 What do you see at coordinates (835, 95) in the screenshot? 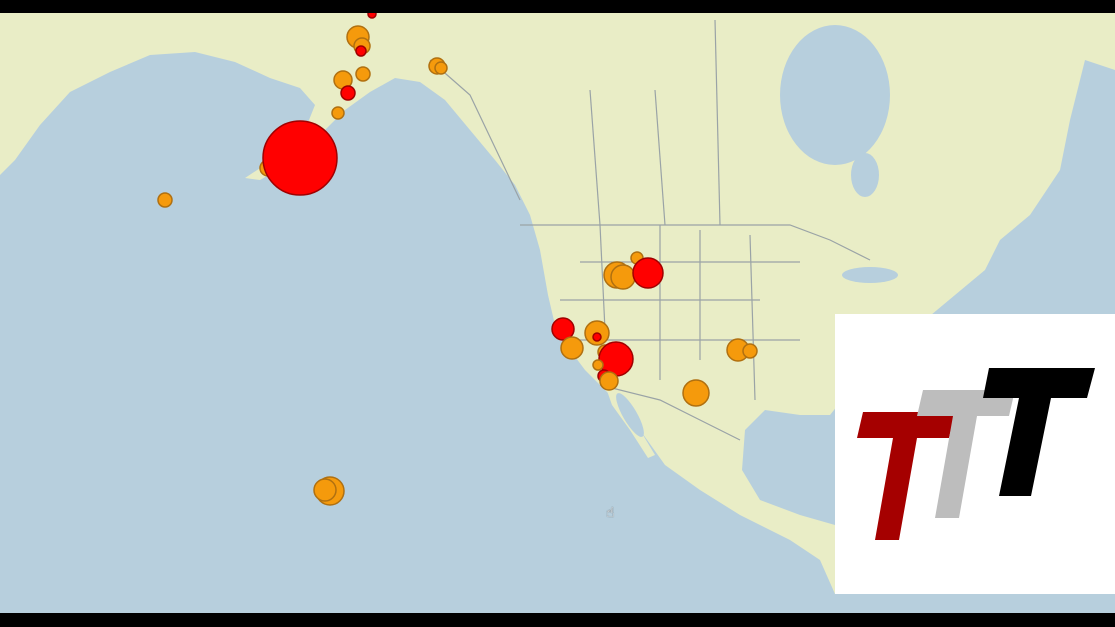
I see `hudson-bay` at bounding box center [835, 95].